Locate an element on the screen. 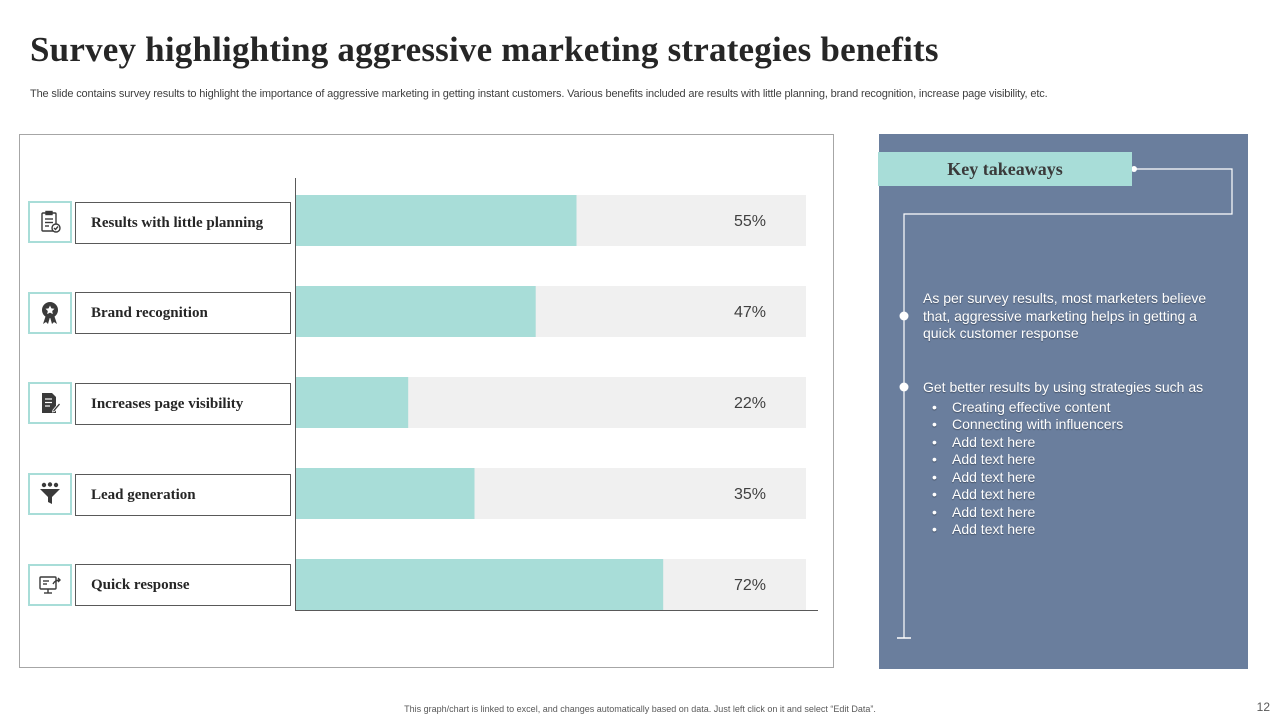 The height and width of the screenshot is (720, 1280). monitor-share-icon is located at coordinates (50, 585).